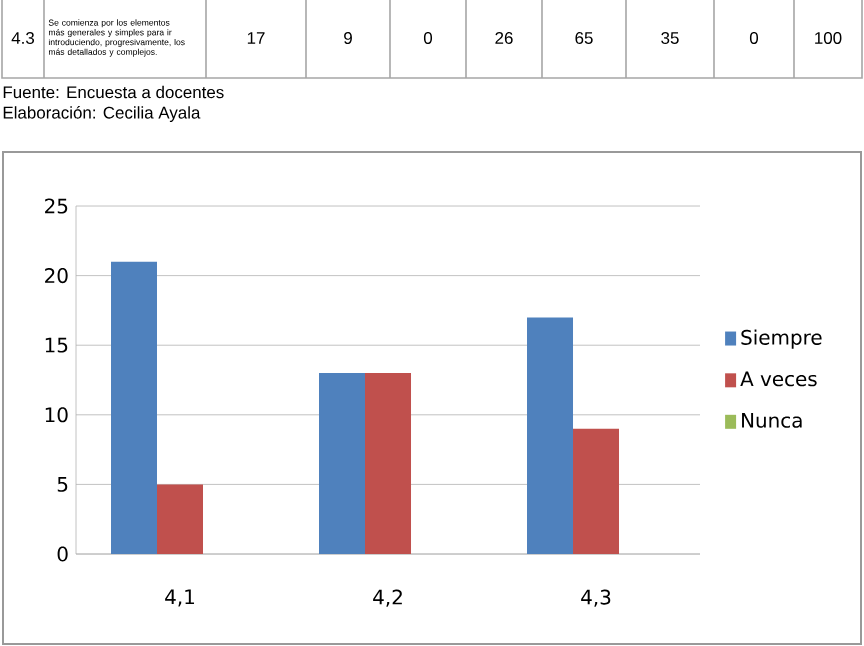 The height and width of the screenshot is (646, 864). What do you see at coordinates (62, 554) in the screenshot?
I see `y-tick-label: 0` at bounding box center [62, 554].